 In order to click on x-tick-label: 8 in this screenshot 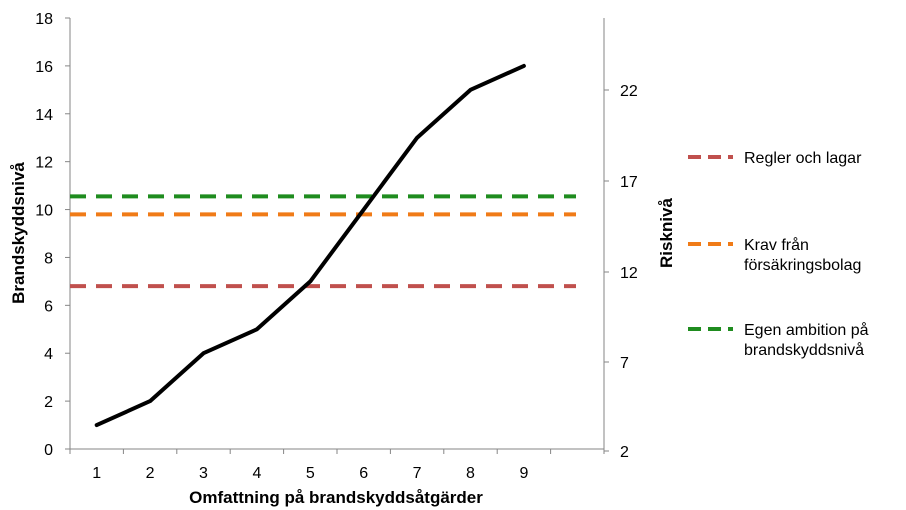, I will do `click(470, 473)`.